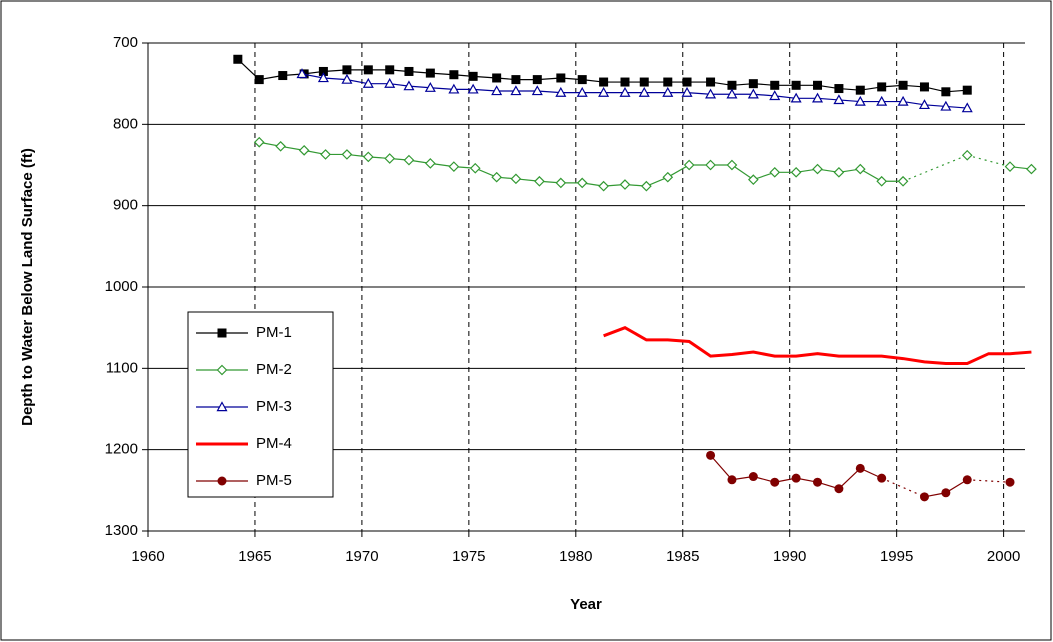 The image size is (1053, 642). What do you see at coordinates (274, 369) in the screenshot?
I see `legend-label: PM-2` at bounding box center [274, 369].